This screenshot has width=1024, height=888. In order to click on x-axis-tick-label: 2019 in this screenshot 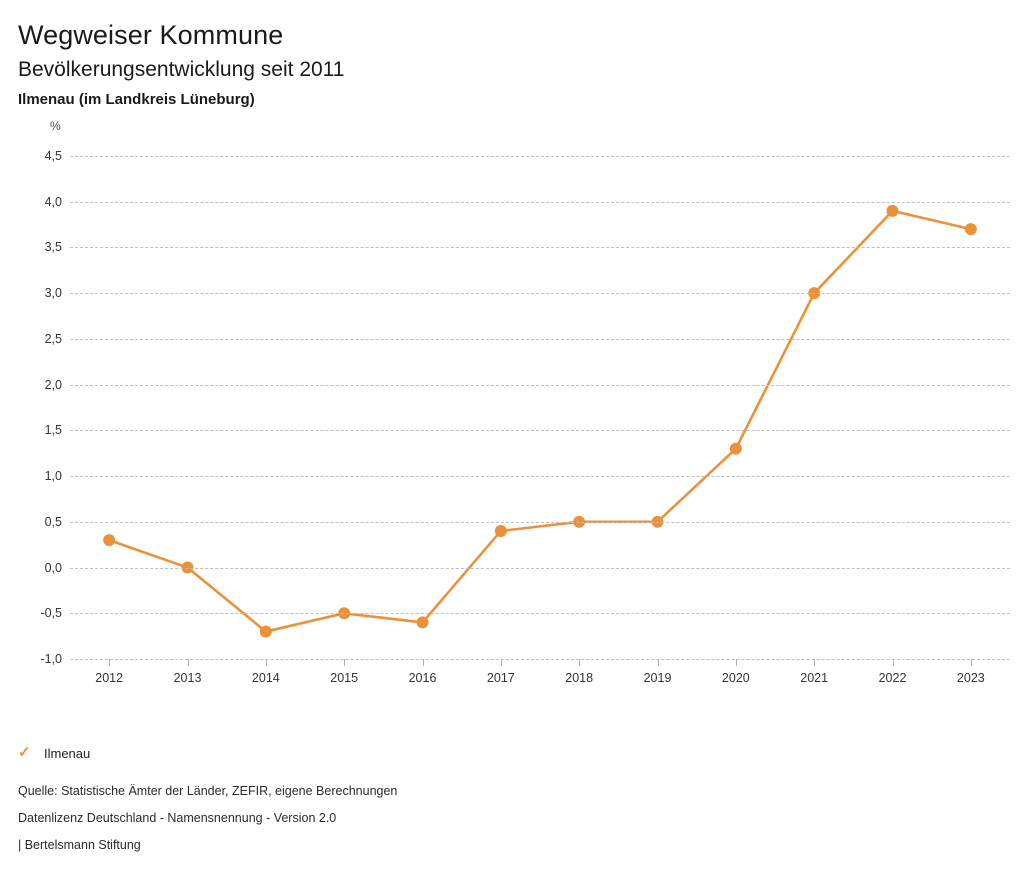, I will do `click(657, 678)`.